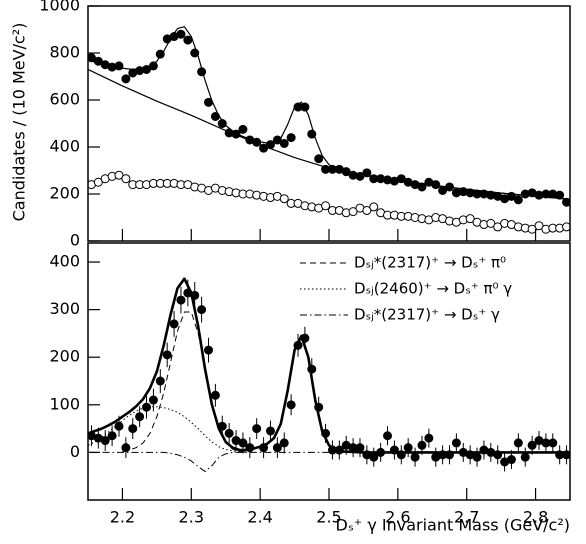  Describe the element at coordinates (328, 517) in the screenshot. I see `x-tick-label: 2.5` at that location.